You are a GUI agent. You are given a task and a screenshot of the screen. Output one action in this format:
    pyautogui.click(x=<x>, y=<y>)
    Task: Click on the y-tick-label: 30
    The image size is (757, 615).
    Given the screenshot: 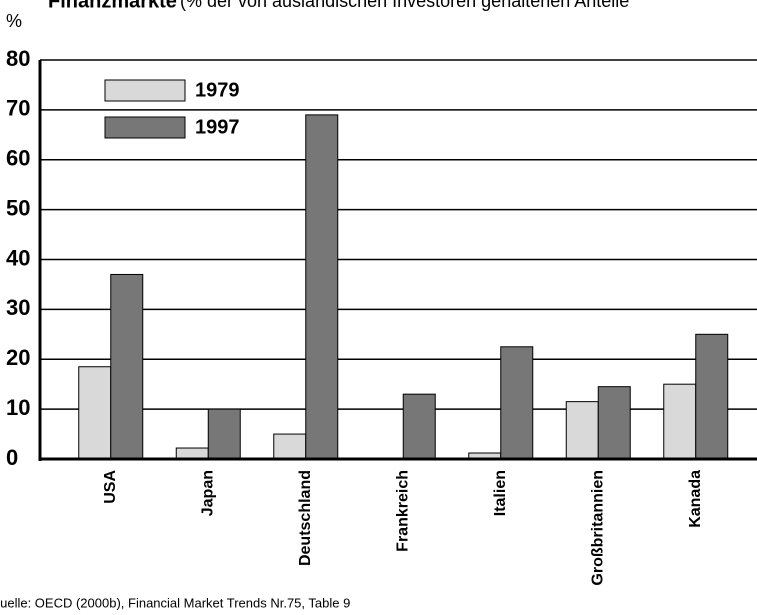 What is the action you would take?
    pyautogui.click(x=18, y=307)
    